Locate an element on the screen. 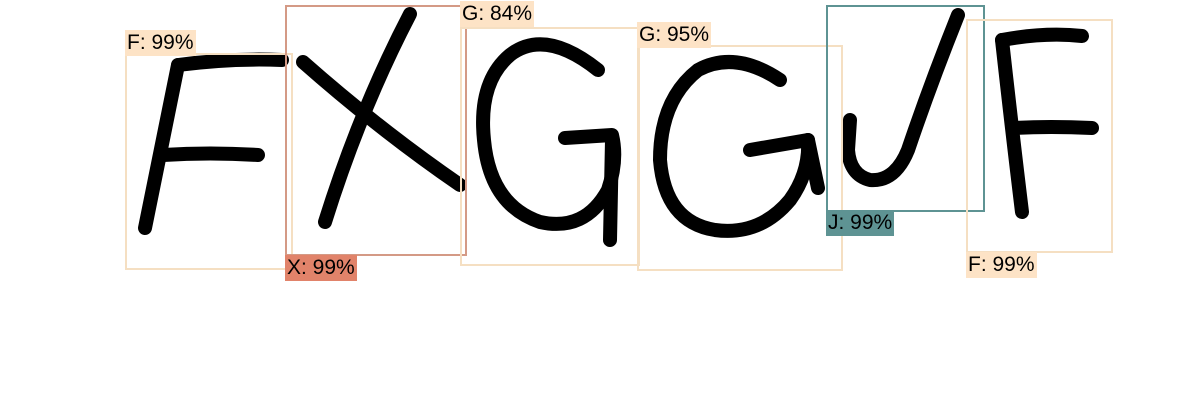 Image resolution: width=1200 pixels, height=420 pixels. detection-box-x is located at coordinates (376, 130).